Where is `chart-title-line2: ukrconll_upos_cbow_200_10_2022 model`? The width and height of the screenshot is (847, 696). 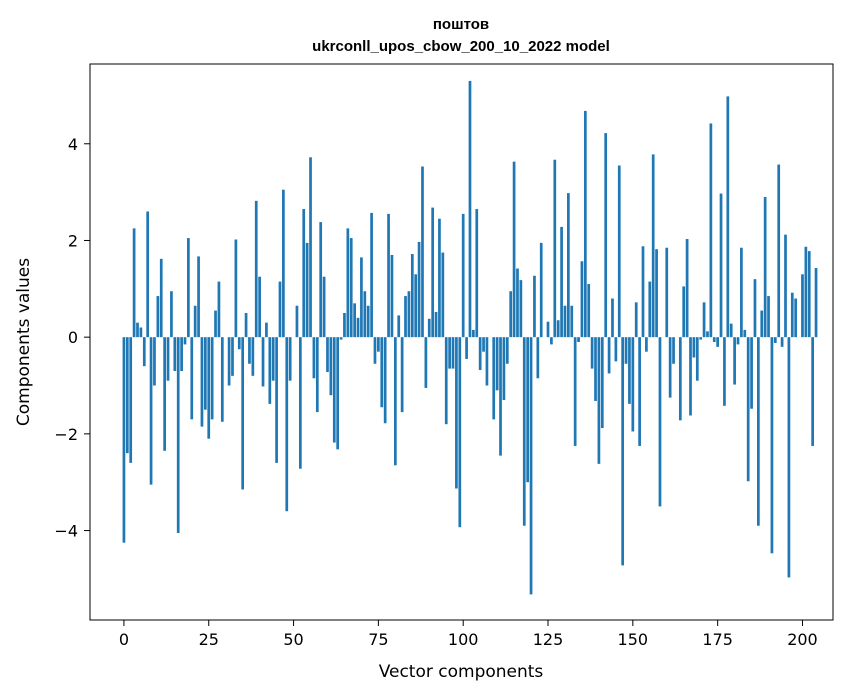 chart-title-line2: ukrconll_upos_cbow_200_10_2022 model is located at coordinates (461, 46).